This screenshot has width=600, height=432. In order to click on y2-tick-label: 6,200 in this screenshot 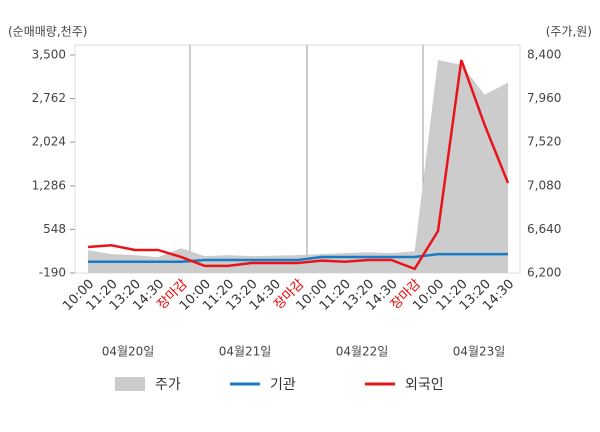, I will do `click(544, 273)`.